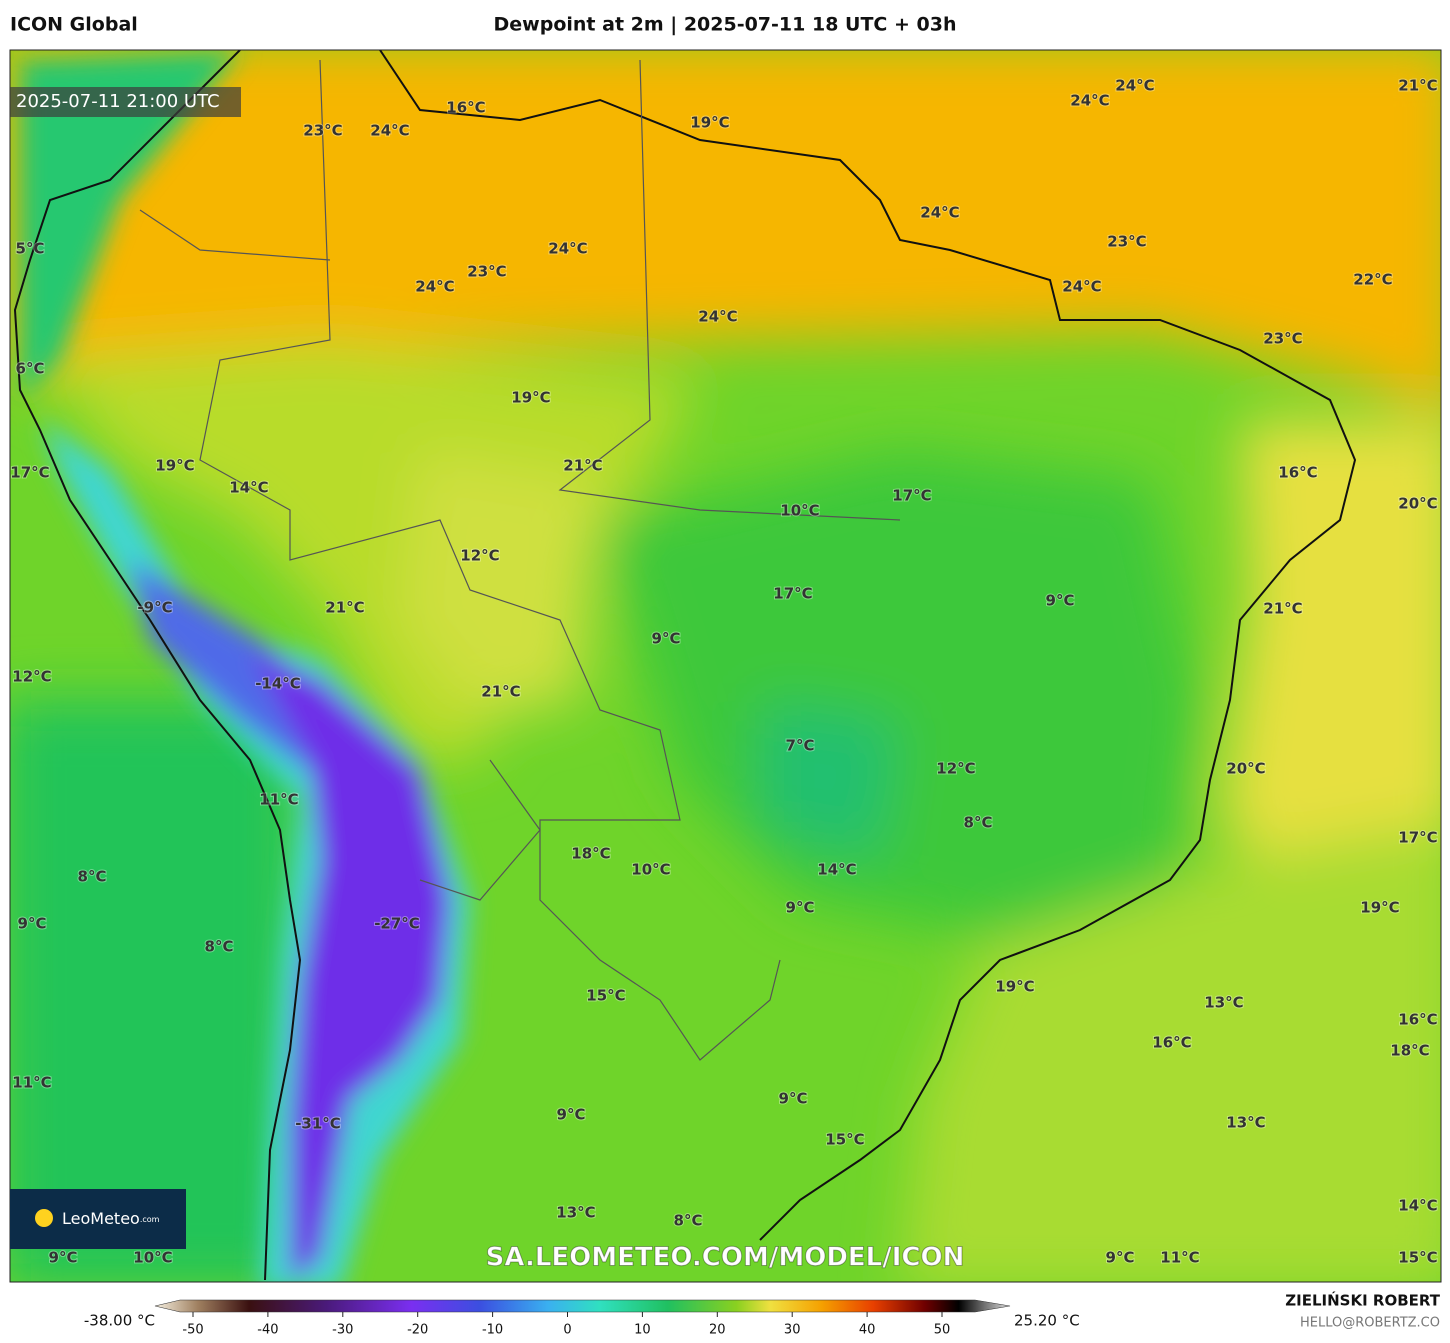 This screenshot has width=1450, height=1343. Describe the element at coordinates (800, 746) in the screenshot. I see `temperature-label: 7°C` at that location.